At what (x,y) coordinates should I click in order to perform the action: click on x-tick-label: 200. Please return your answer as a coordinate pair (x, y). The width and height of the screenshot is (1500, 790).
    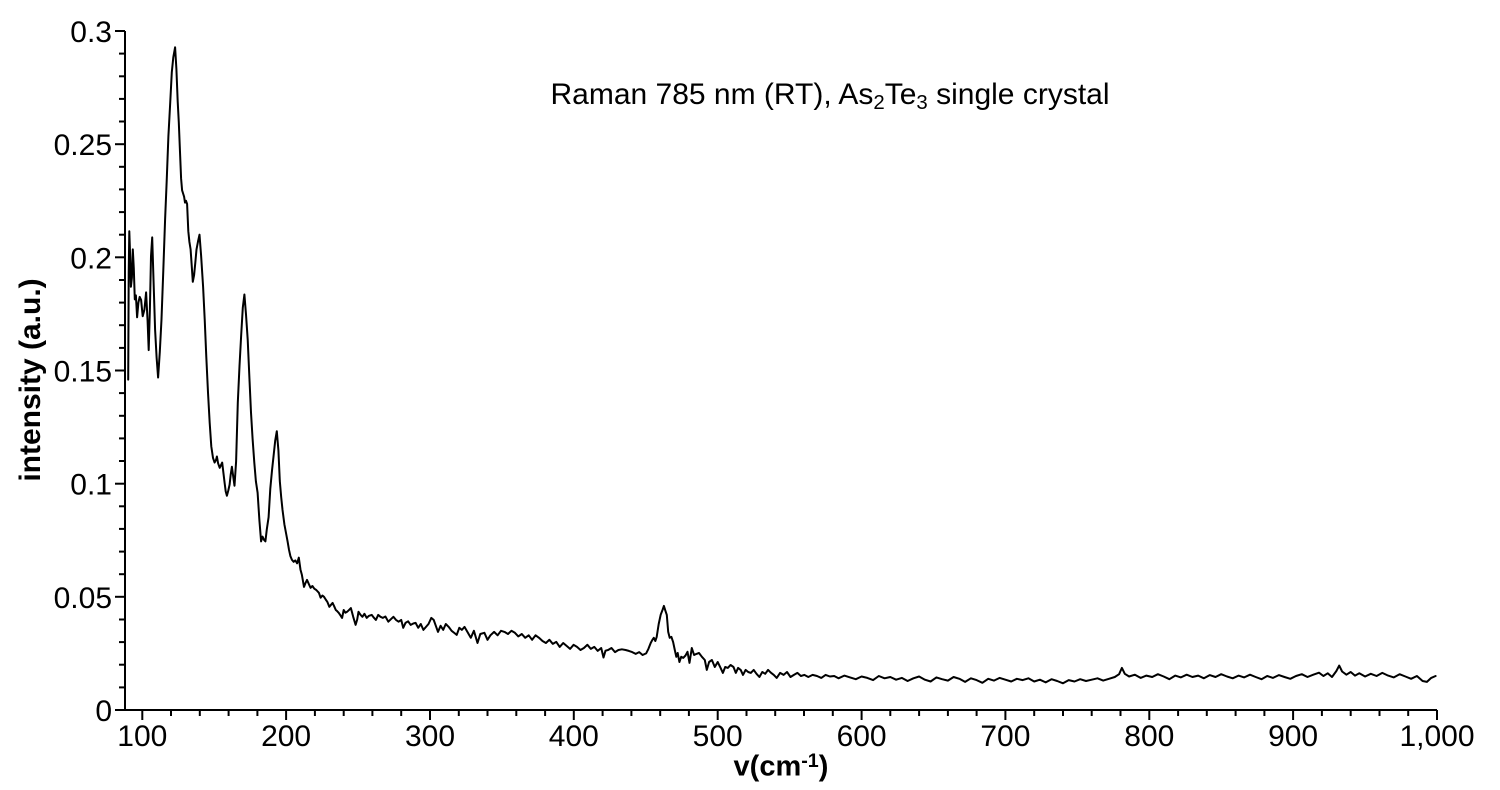
    Looking at the image, I should click on (286, 736).